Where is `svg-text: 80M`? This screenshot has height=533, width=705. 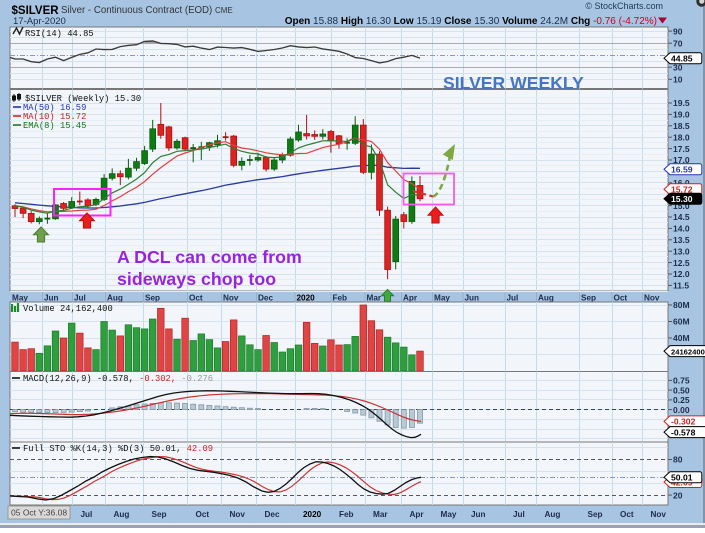 svg-text: 80M is located at coordinates (681, 305).